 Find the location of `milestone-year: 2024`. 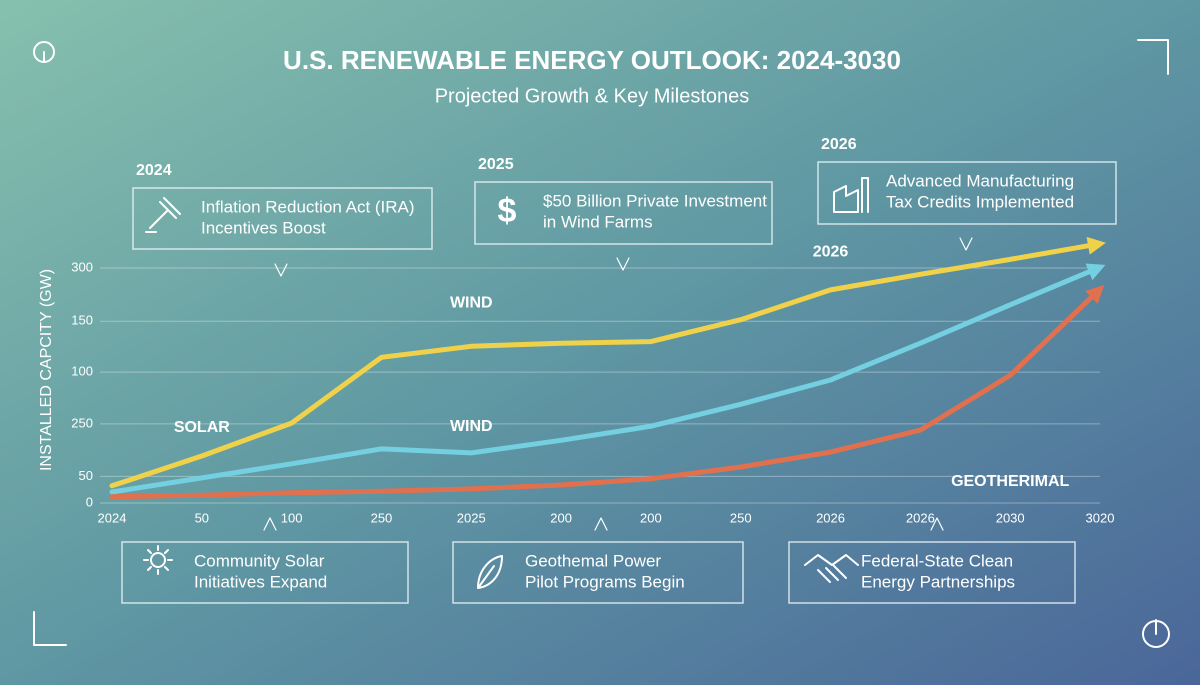

milestone-year: 2024 is located at coordinates (154, 170).